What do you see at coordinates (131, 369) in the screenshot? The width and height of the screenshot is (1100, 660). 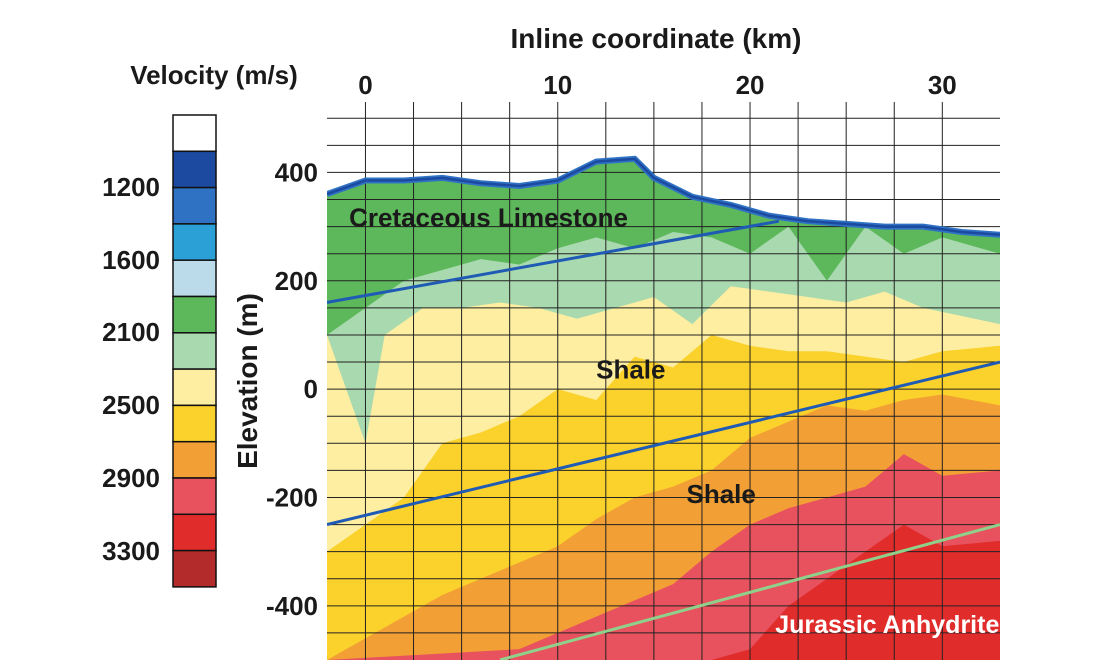 I see `colorbar-ticks: 1200 1600 2100 2500 2900 3300` at bounding box center [131, 369].